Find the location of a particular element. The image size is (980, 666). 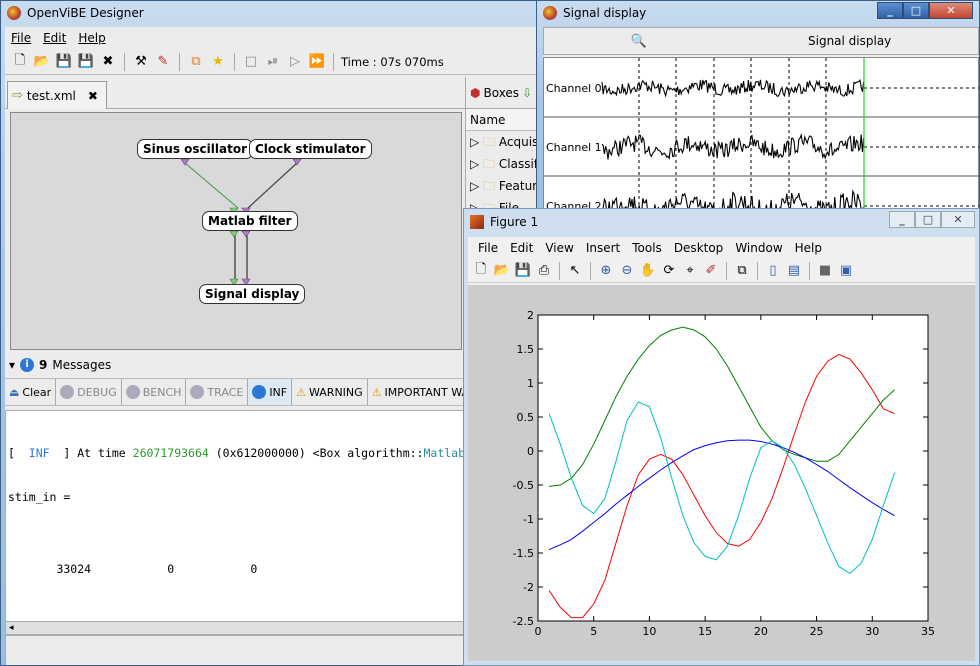

fig-menu-edit: Edit is located at coordinates (522, 248).